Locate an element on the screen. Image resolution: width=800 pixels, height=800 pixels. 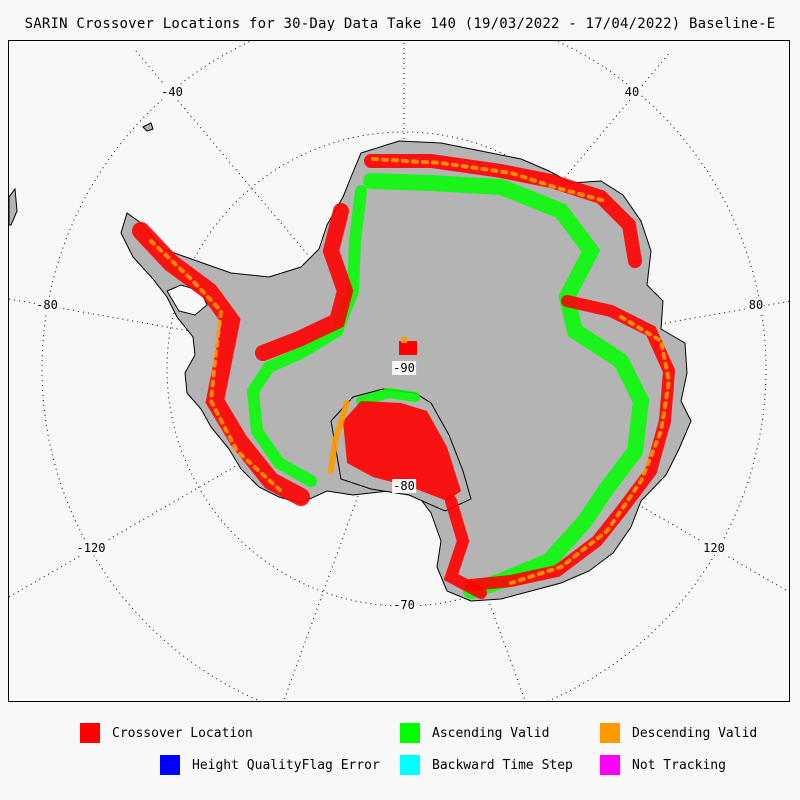
legend-label-descending-valid: Descending Valid is located at coordinates (695, 733).